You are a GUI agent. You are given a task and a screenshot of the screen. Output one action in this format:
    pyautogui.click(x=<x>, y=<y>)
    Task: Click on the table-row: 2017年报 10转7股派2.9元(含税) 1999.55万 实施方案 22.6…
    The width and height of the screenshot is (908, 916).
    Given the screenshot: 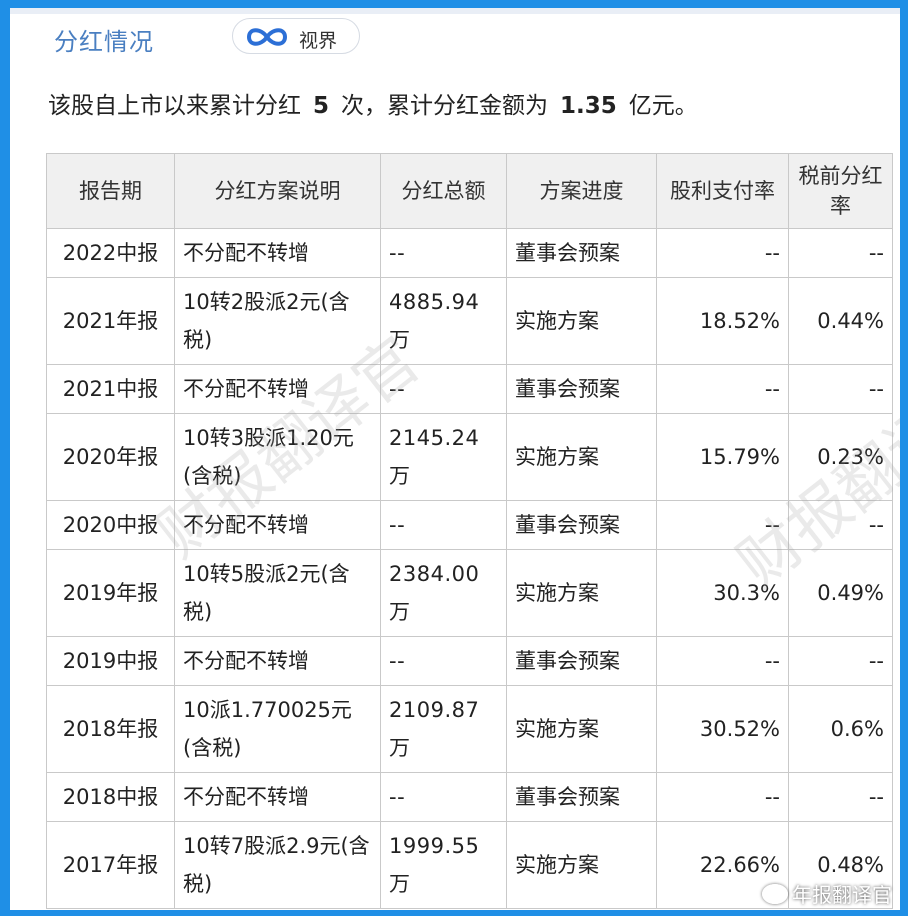 What is the action you would take?
    pyautogui.click(x=469, y=865)
    